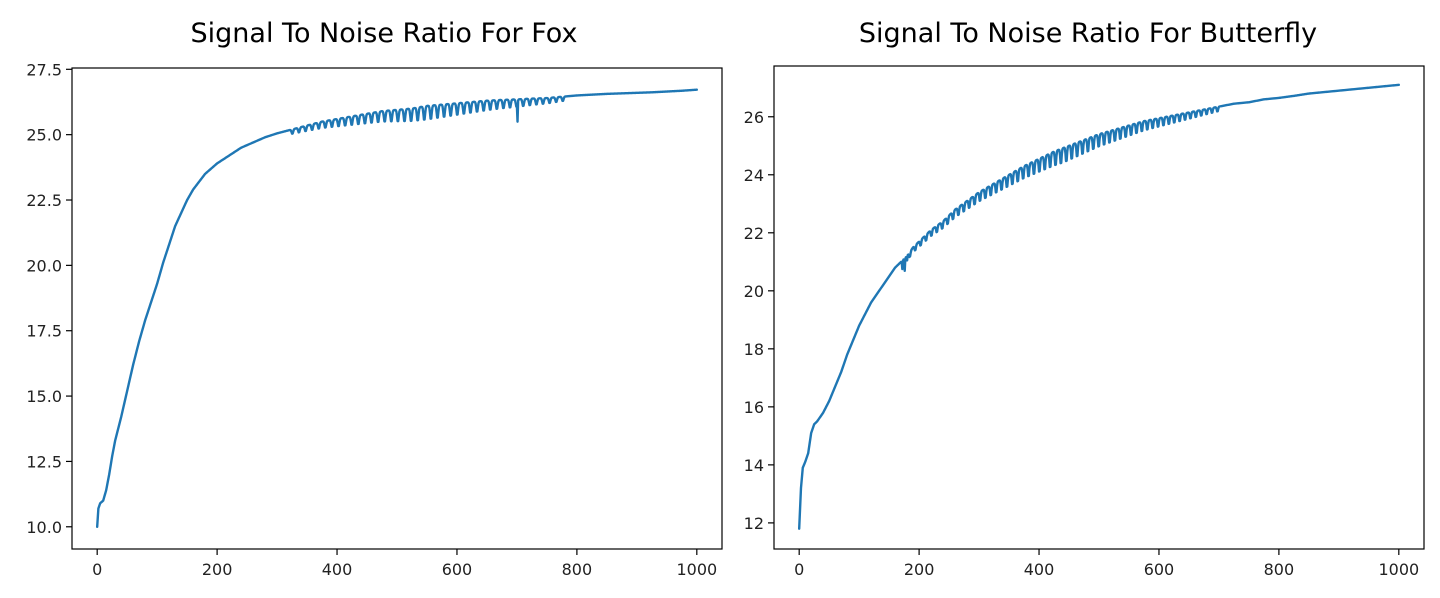 Image resolution: width=1440 pixels, height=598 pixels. I want to click on y-tick-label: 20, so click(754, 291).